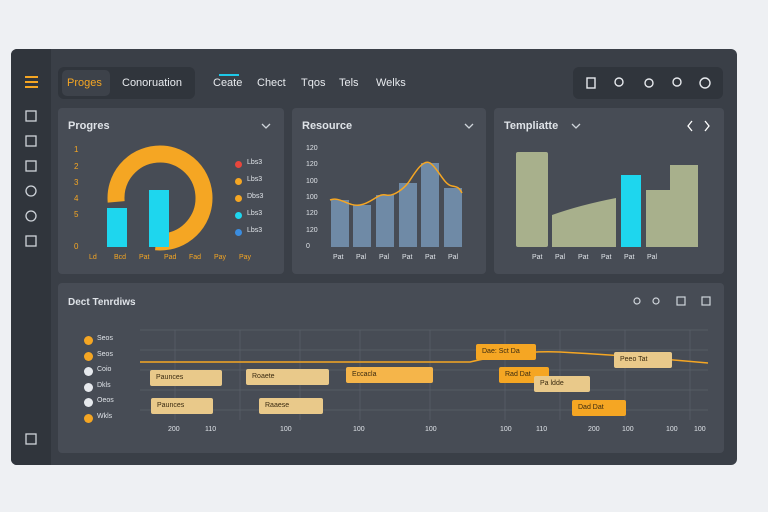  Describe the element at coordinates (506, 352) in the screenshot. I see `callout: Dae: Sct Da` at that location.